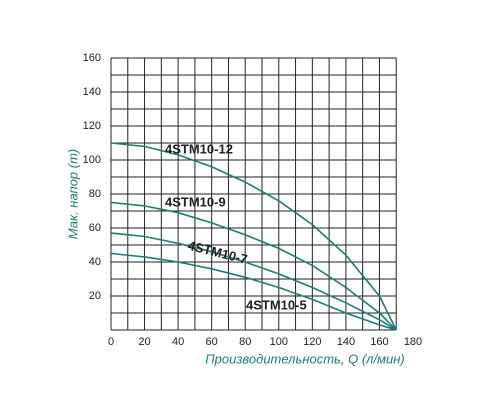 This screenshot has width=500, height=400. Describe the element at coordinates (305, 358) in the screenshot. I see `x-axis-title: Производительность, Q (л/мин)` at that location.